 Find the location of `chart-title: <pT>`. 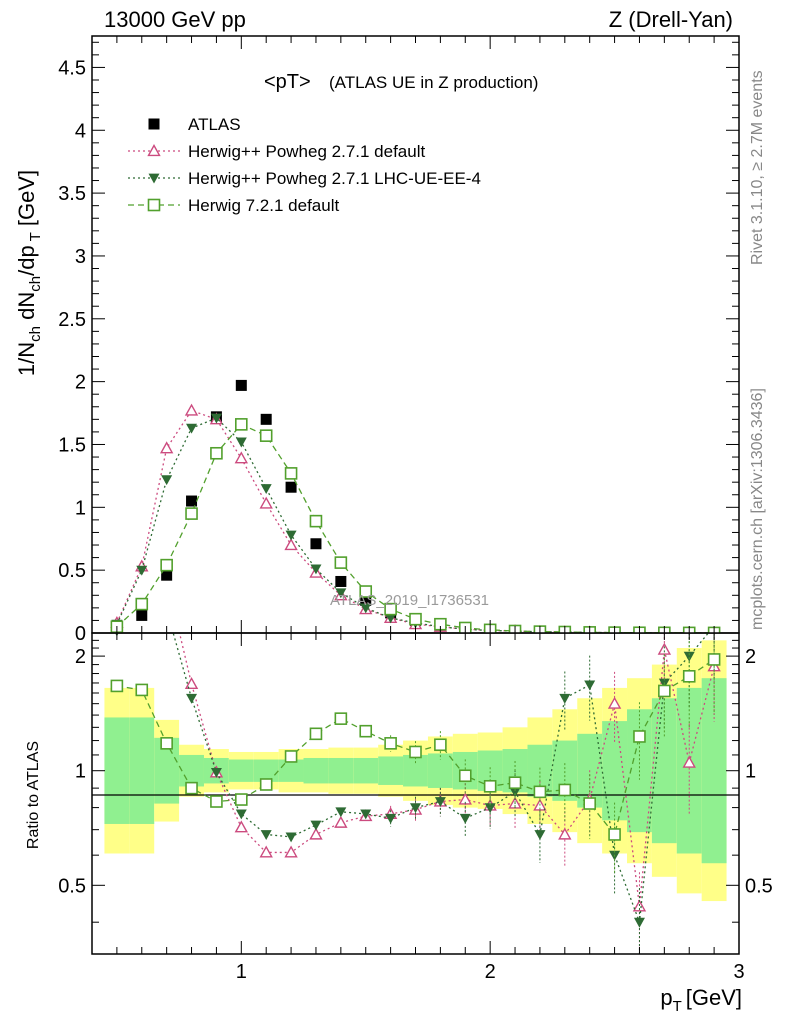

chart-title: <pT> is located at coordinates (287, 82).